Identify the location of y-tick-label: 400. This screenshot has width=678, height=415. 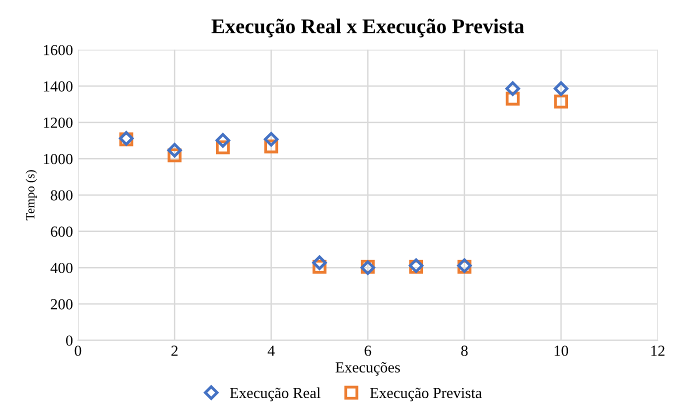
(61, 268).